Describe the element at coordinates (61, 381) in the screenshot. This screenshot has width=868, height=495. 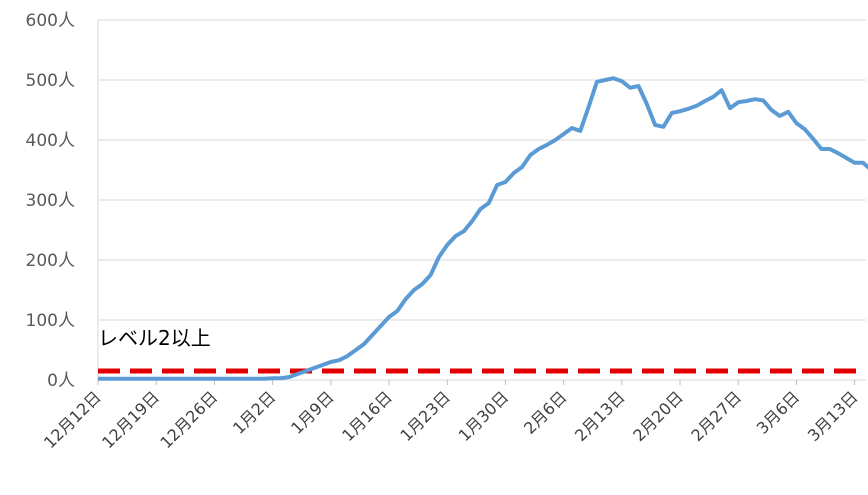
I see `y-tick-label: 0人` at that location.